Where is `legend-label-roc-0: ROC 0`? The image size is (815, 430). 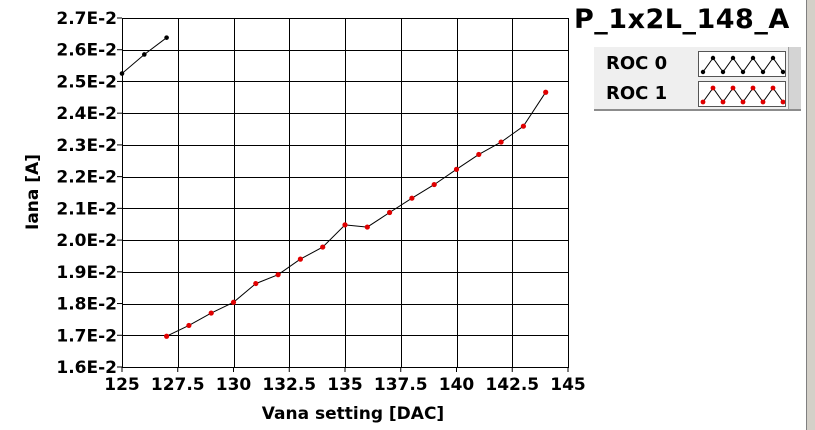 legend-label-roc-0: ROC 0 is located at coordinates (637, 63).